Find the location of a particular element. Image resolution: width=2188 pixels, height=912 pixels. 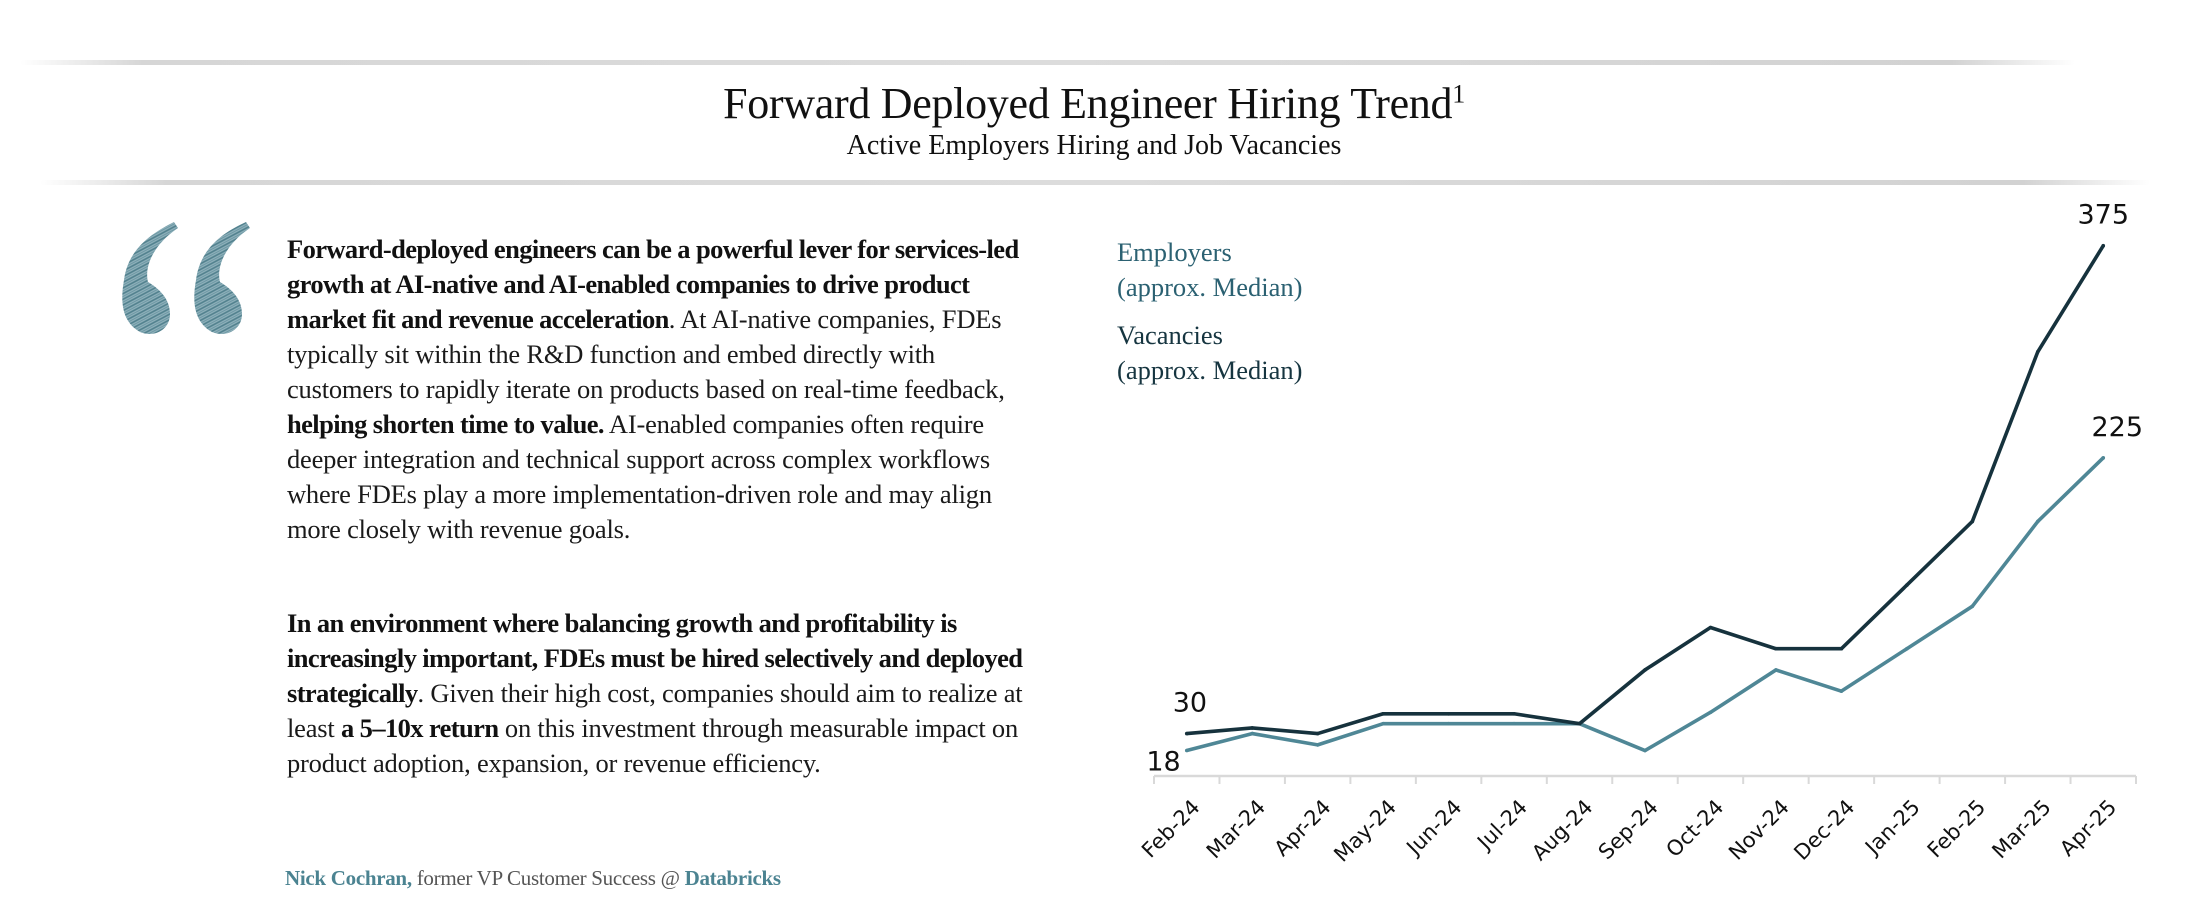

x-tick-label: Nov-24 is located at coordinates (1759, 830).